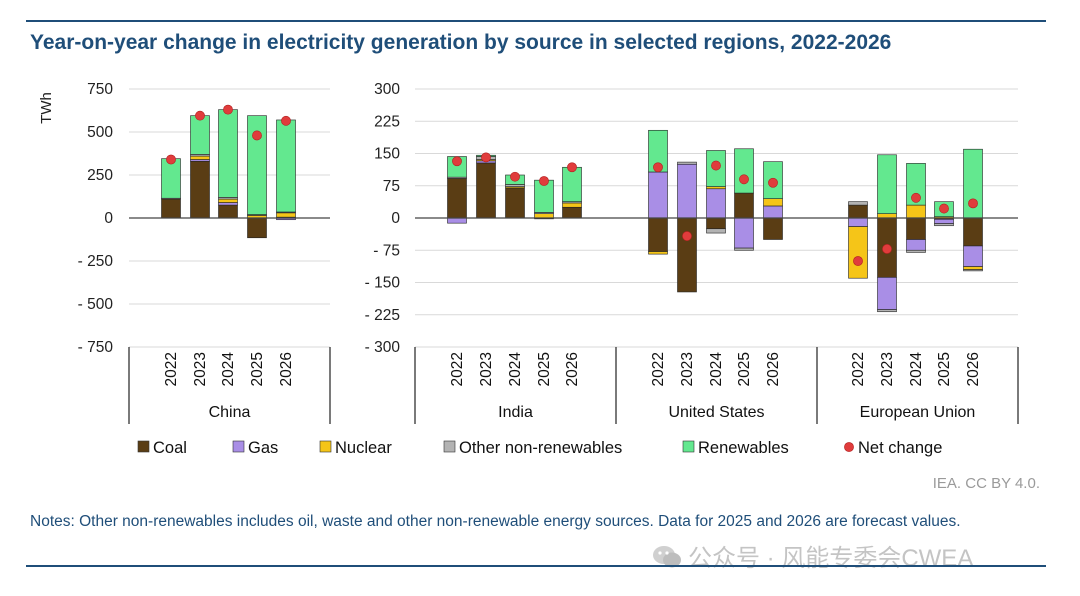  I want to click on bar-nuclear-china-2024, so click(228, 200).